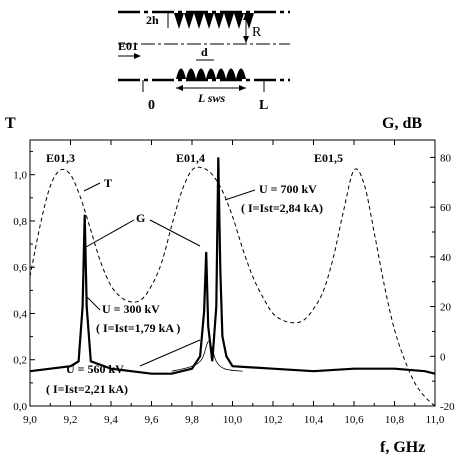 This screenshot has height=470, width=470. What do you see at coordinates (214, 21) in the screenshot?
I see `diagram-top-corrugation` at bounding box center [214, 21].